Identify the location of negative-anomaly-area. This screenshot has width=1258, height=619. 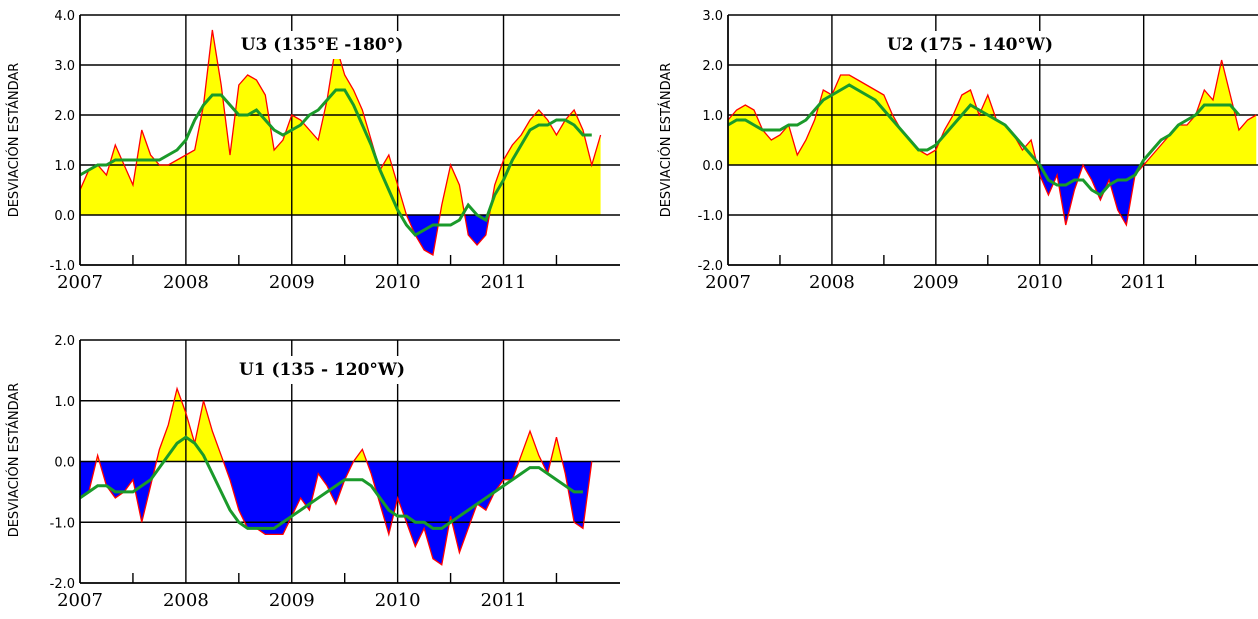
(340, 235).